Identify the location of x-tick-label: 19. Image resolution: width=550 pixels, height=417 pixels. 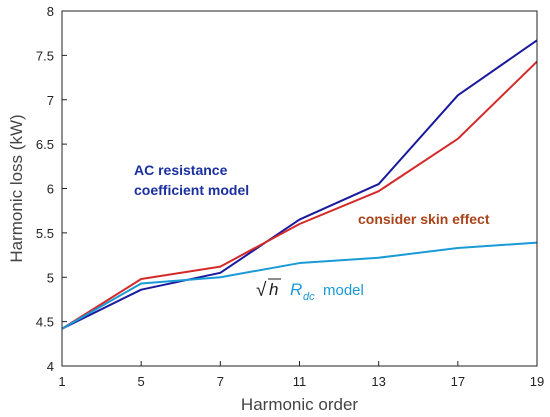
(537, 381).